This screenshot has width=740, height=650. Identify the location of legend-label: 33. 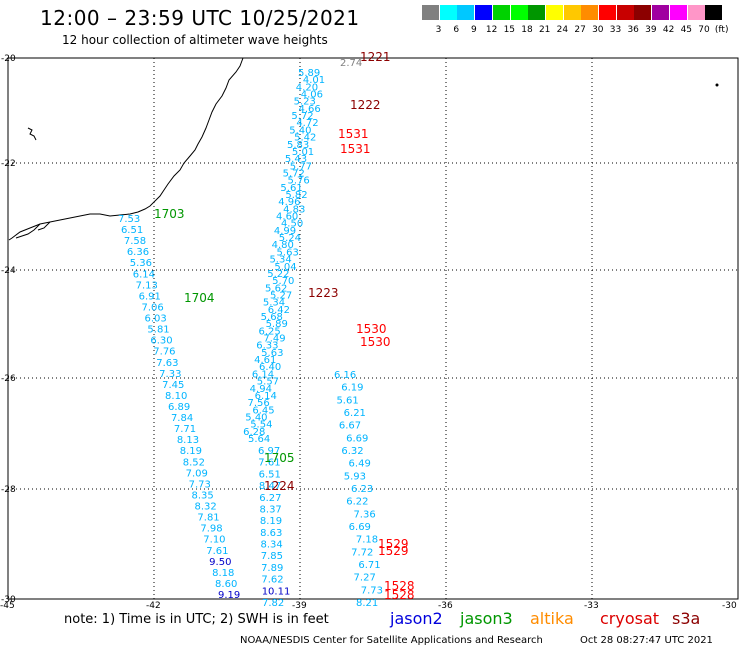
(615, 30).